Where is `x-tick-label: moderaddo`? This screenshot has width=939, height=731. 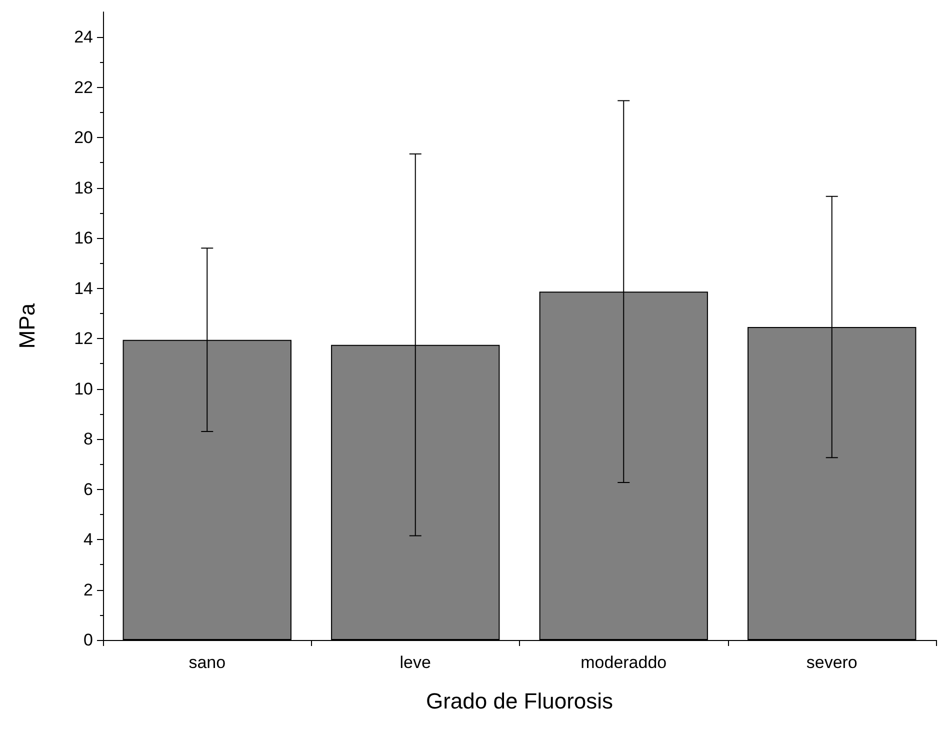
x-tick-label: moderaddo is located at coordinates (623, 662).